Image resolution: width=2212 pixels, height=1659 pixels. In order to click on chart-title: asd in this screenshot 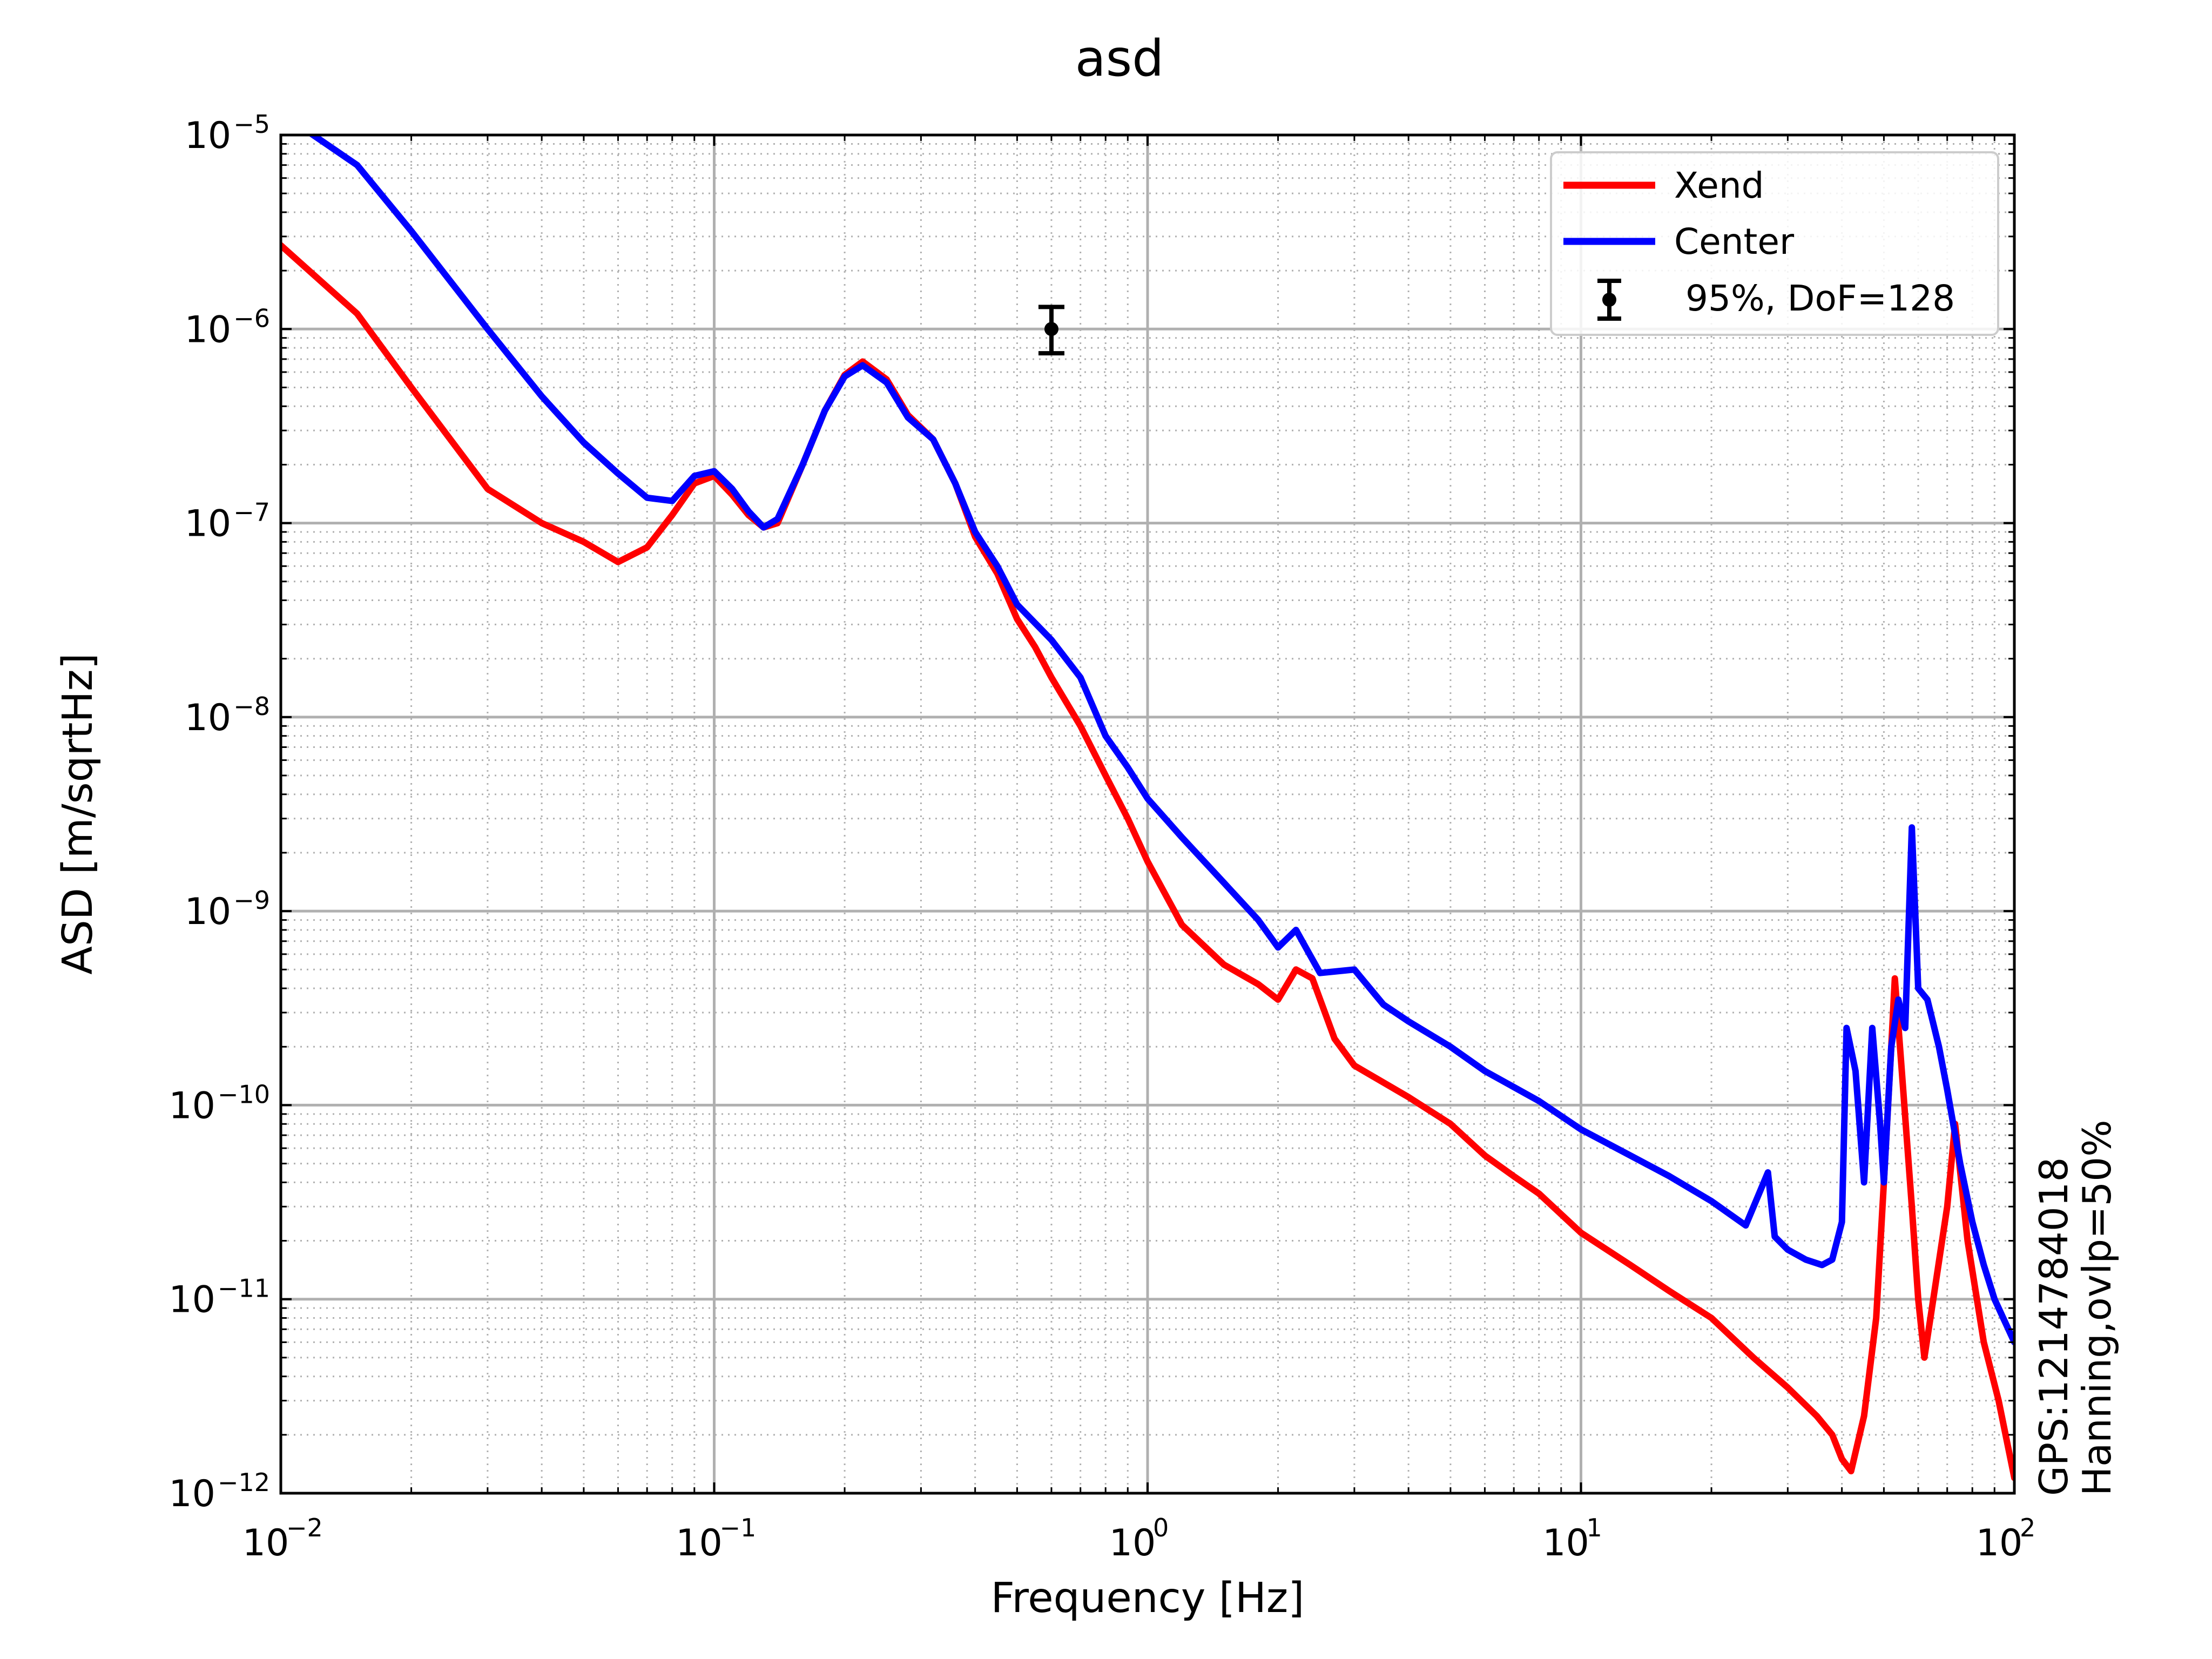, I will do `click(1119, 58)`.